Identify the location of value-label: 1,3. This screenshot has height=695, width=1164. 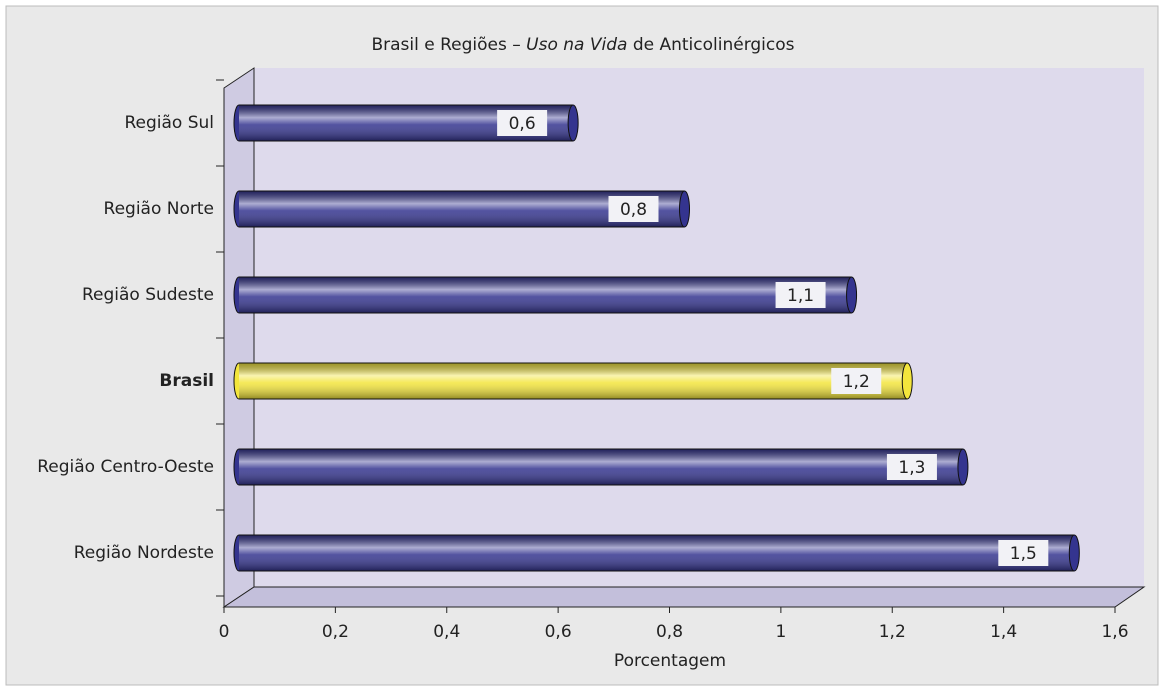
(911, 468).